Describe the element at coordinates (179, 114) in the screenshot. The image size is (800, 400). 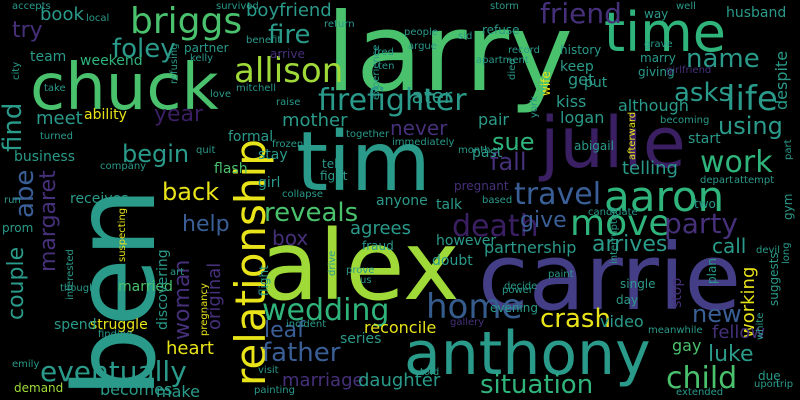
I see `word: year` at that location.